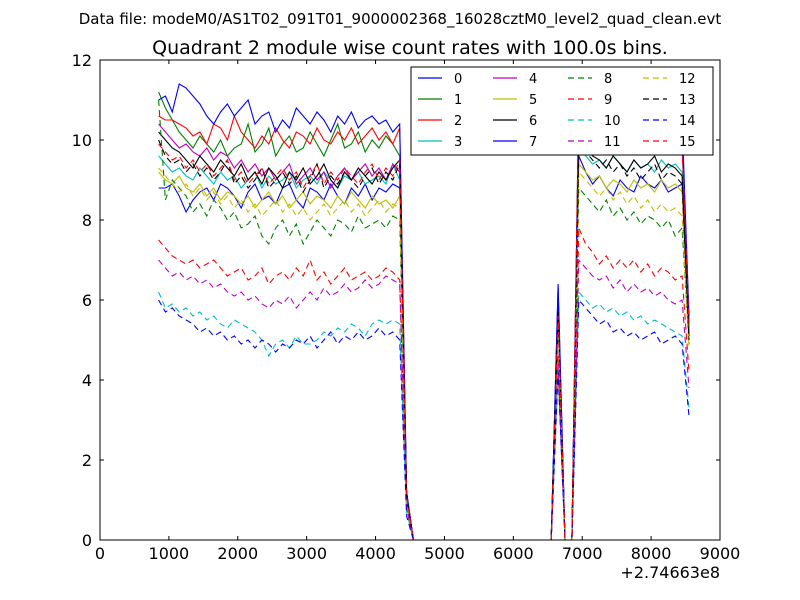  Describe the element at coordinates (458, 79) in the screenshot. I see `legend-label-0: 0` at that location.